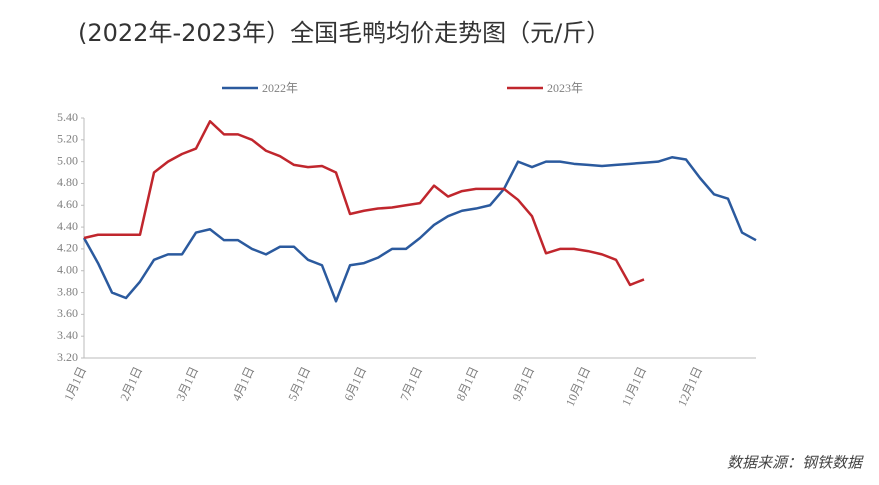 The height and width of the screenshot is (485, 879). I want to click on x-tick-label: 12月1日, so click(690, 387).